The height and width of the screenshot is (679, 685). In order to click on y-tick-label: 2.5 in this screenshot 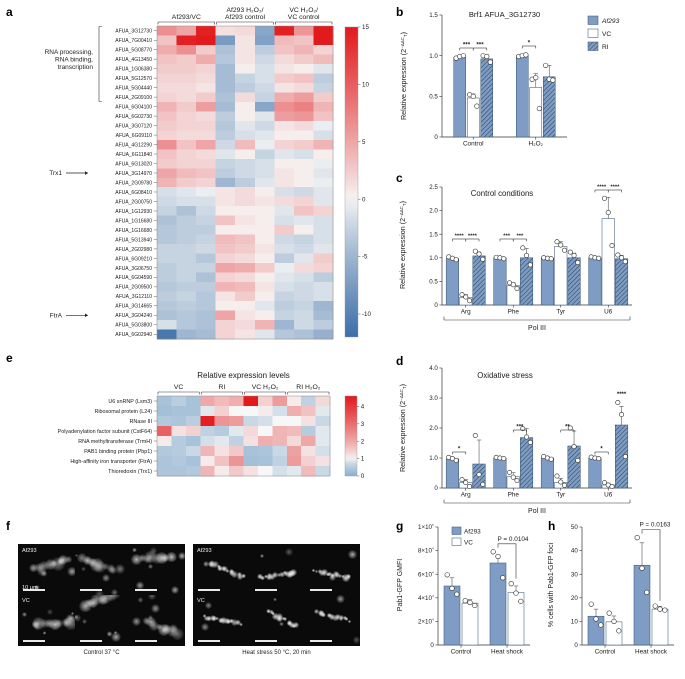, I will do `click(433, 187)`.